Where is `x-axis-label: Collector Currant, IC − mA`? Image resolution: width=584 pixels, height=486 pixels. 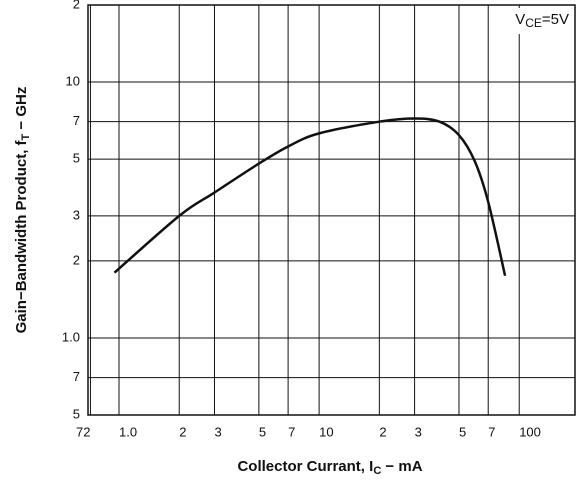
x-axis-label: Collector Currant, IC − mA is located at coordinates (329, 467).